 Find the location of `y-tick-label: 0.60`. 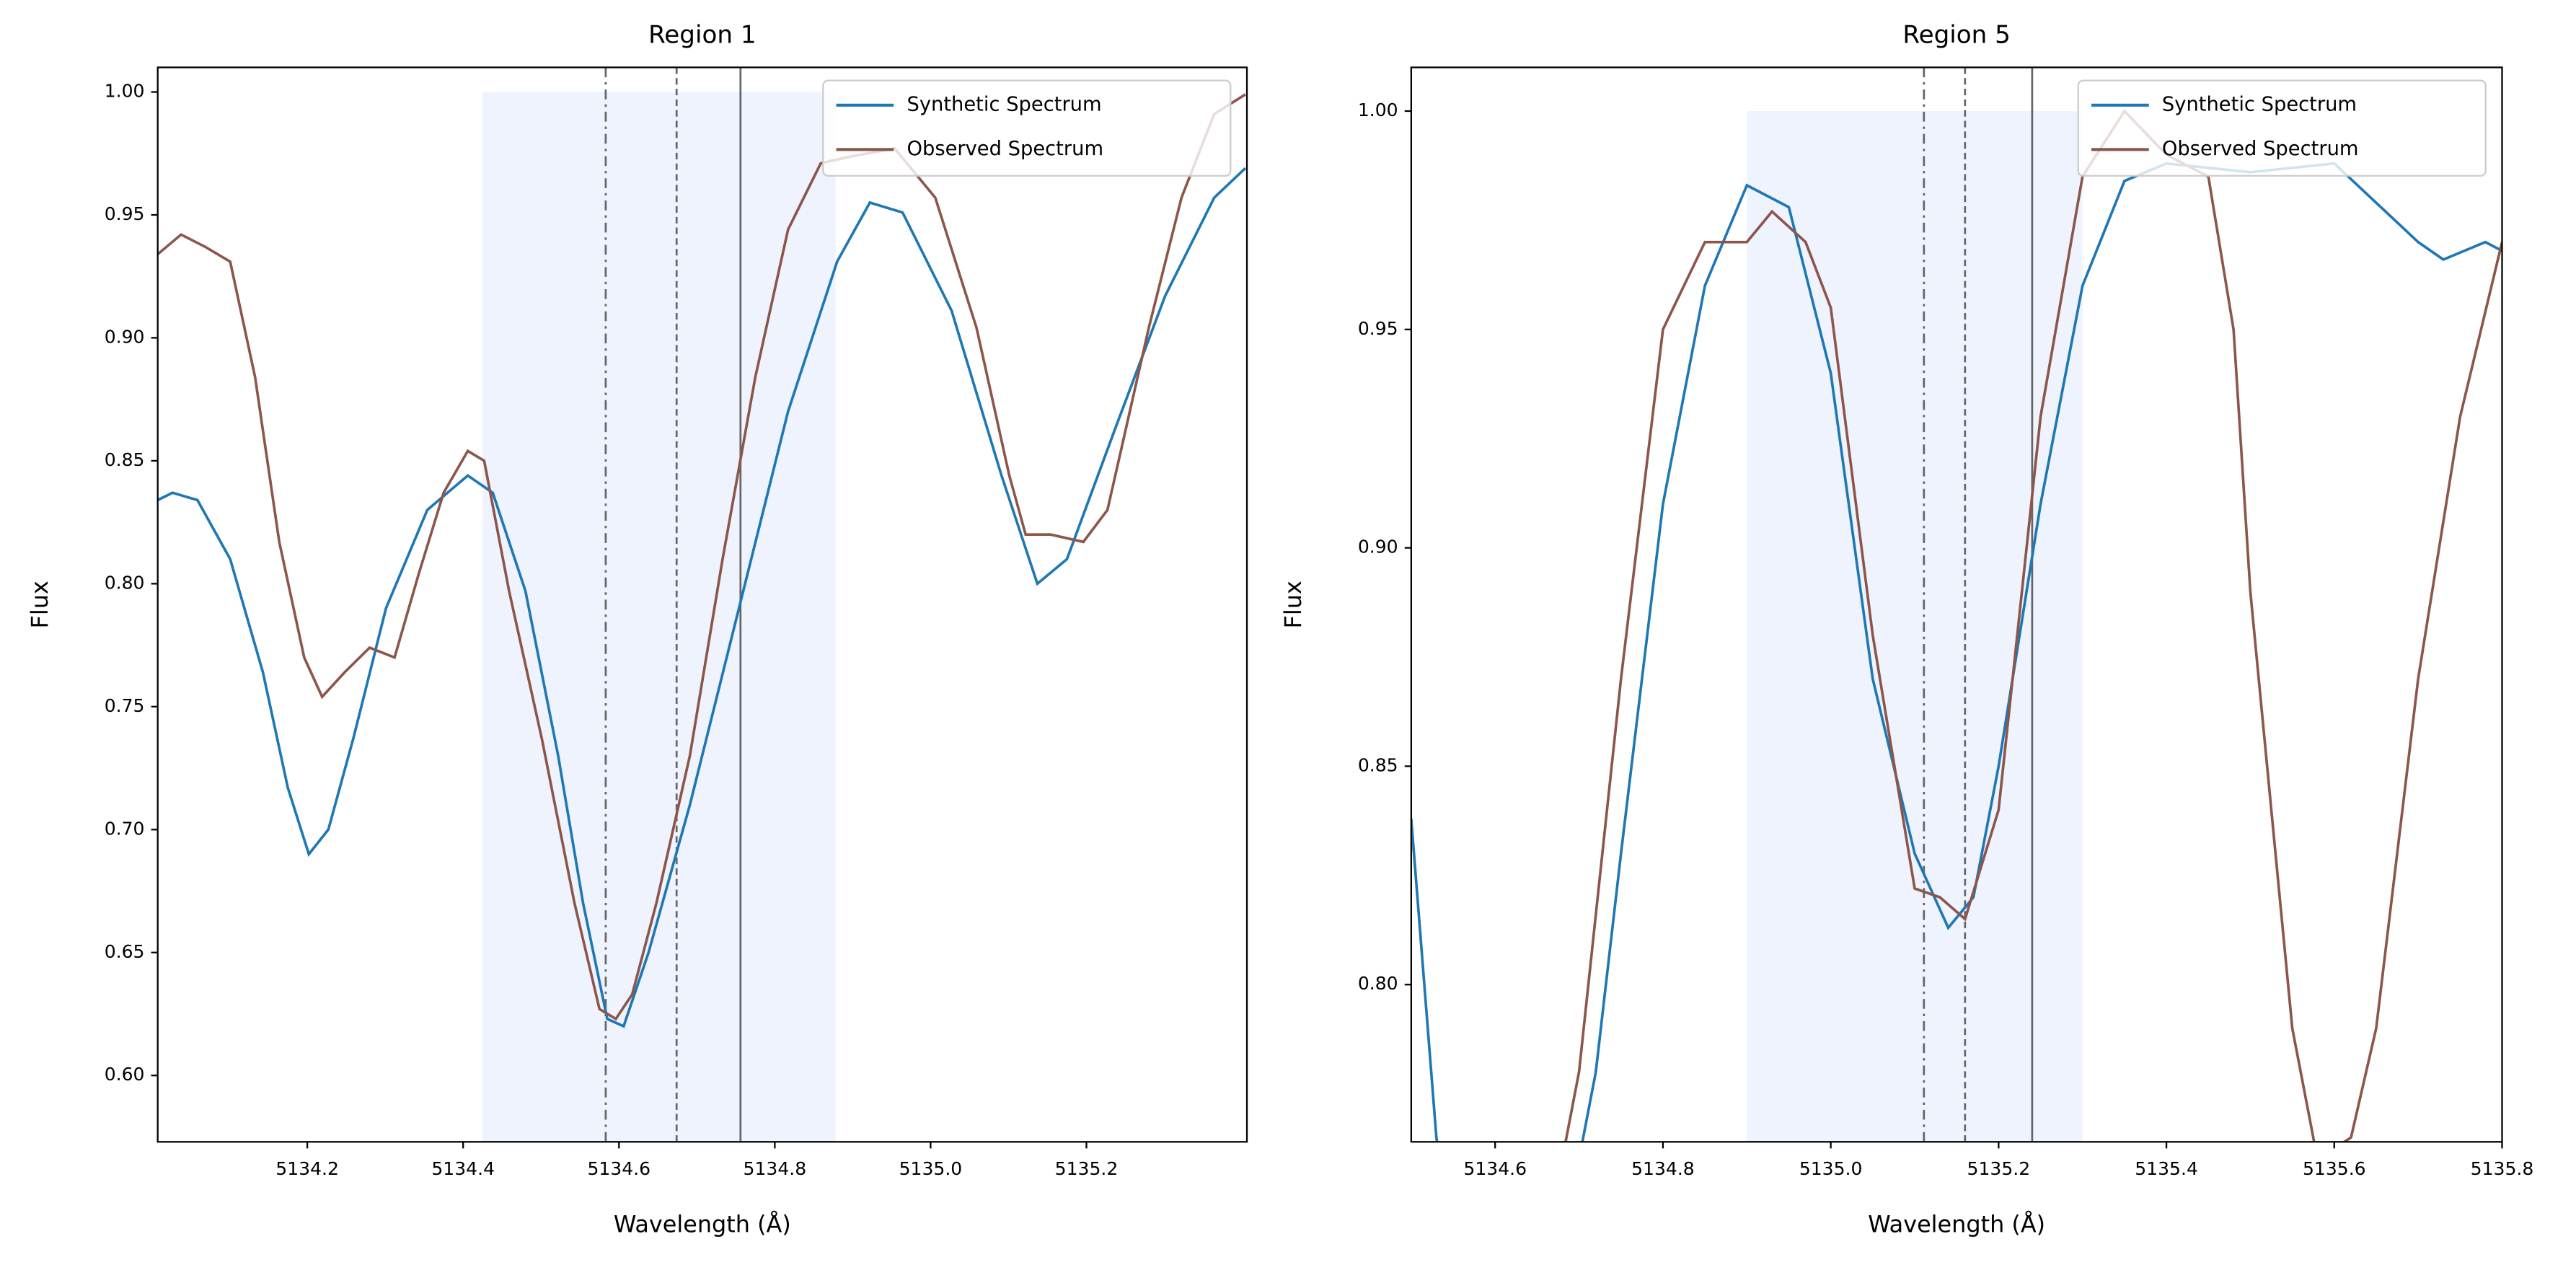

y-tick-label: 0.60 is located at coordinates (125, 1074).